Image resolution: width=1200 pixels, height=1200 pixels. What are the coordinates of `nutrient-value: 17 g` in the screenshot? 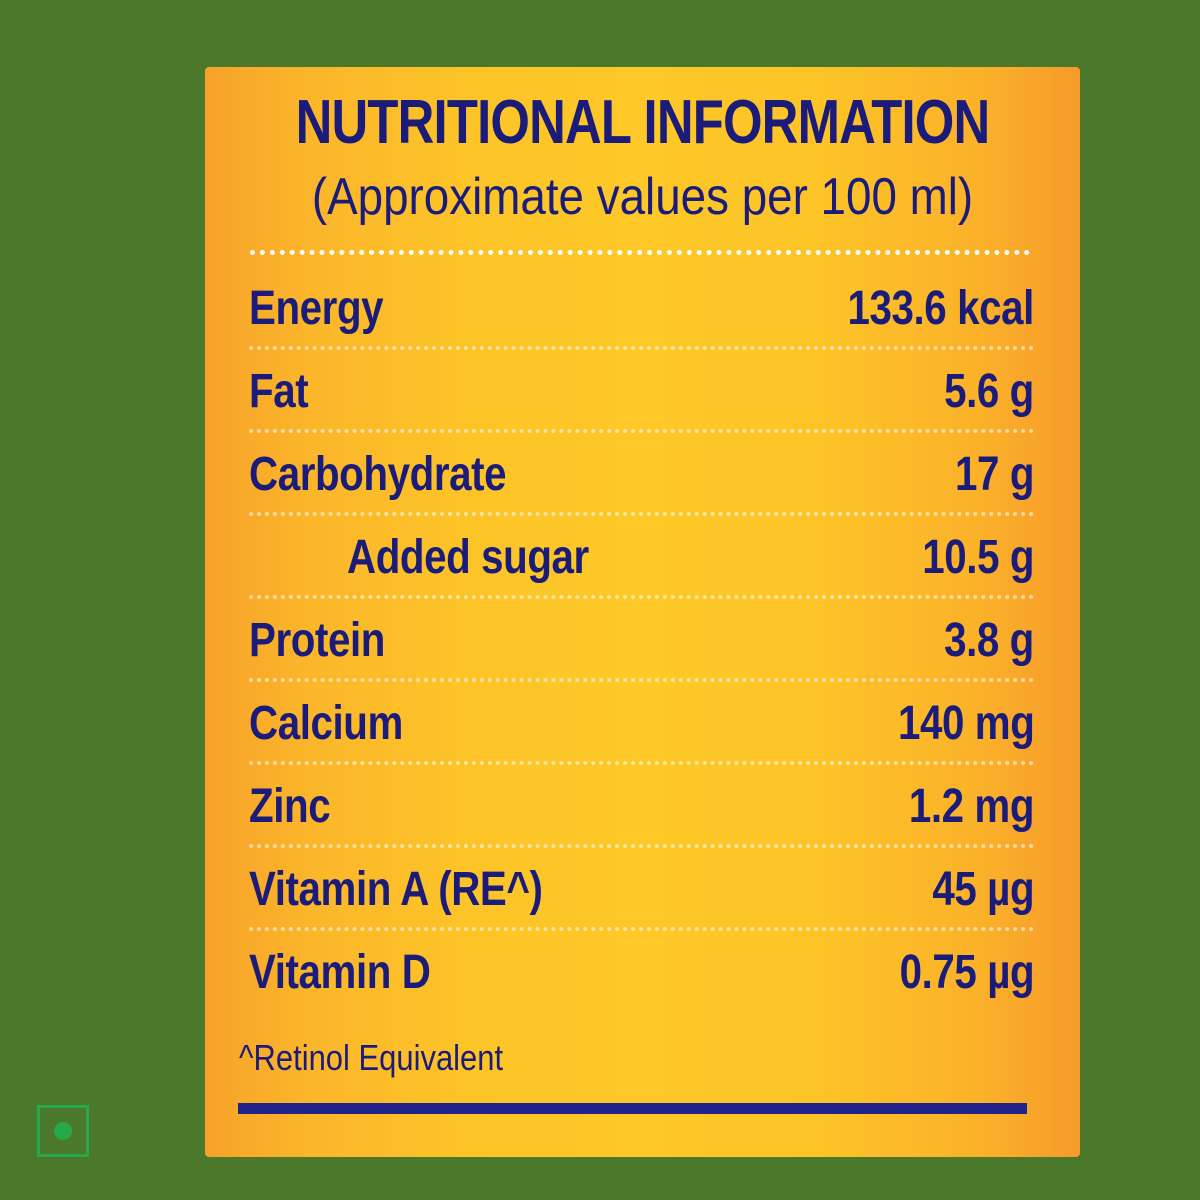 It's located at (994, 474).